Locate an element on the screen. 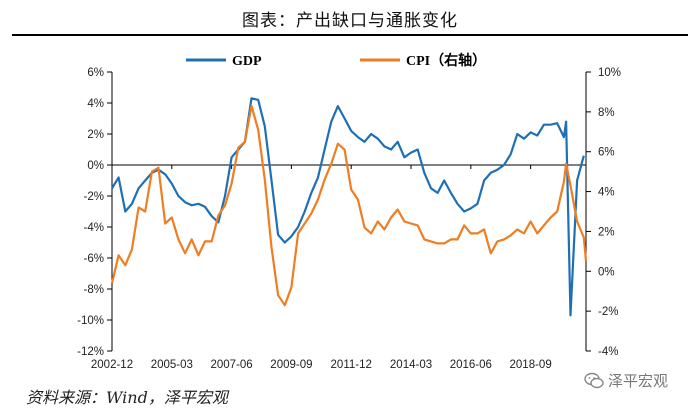  right-axis-ticks: -4% -2% 0% 2% 4% 6% 8% 10% is located at coordinates (603, 212).